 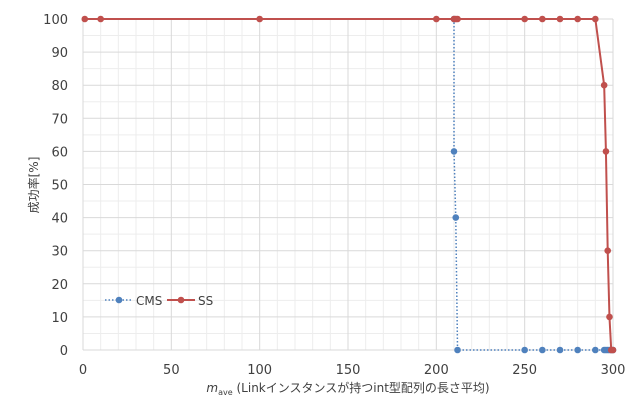 I want to click on y-tick-label: 30, so click(x=59, y=252).